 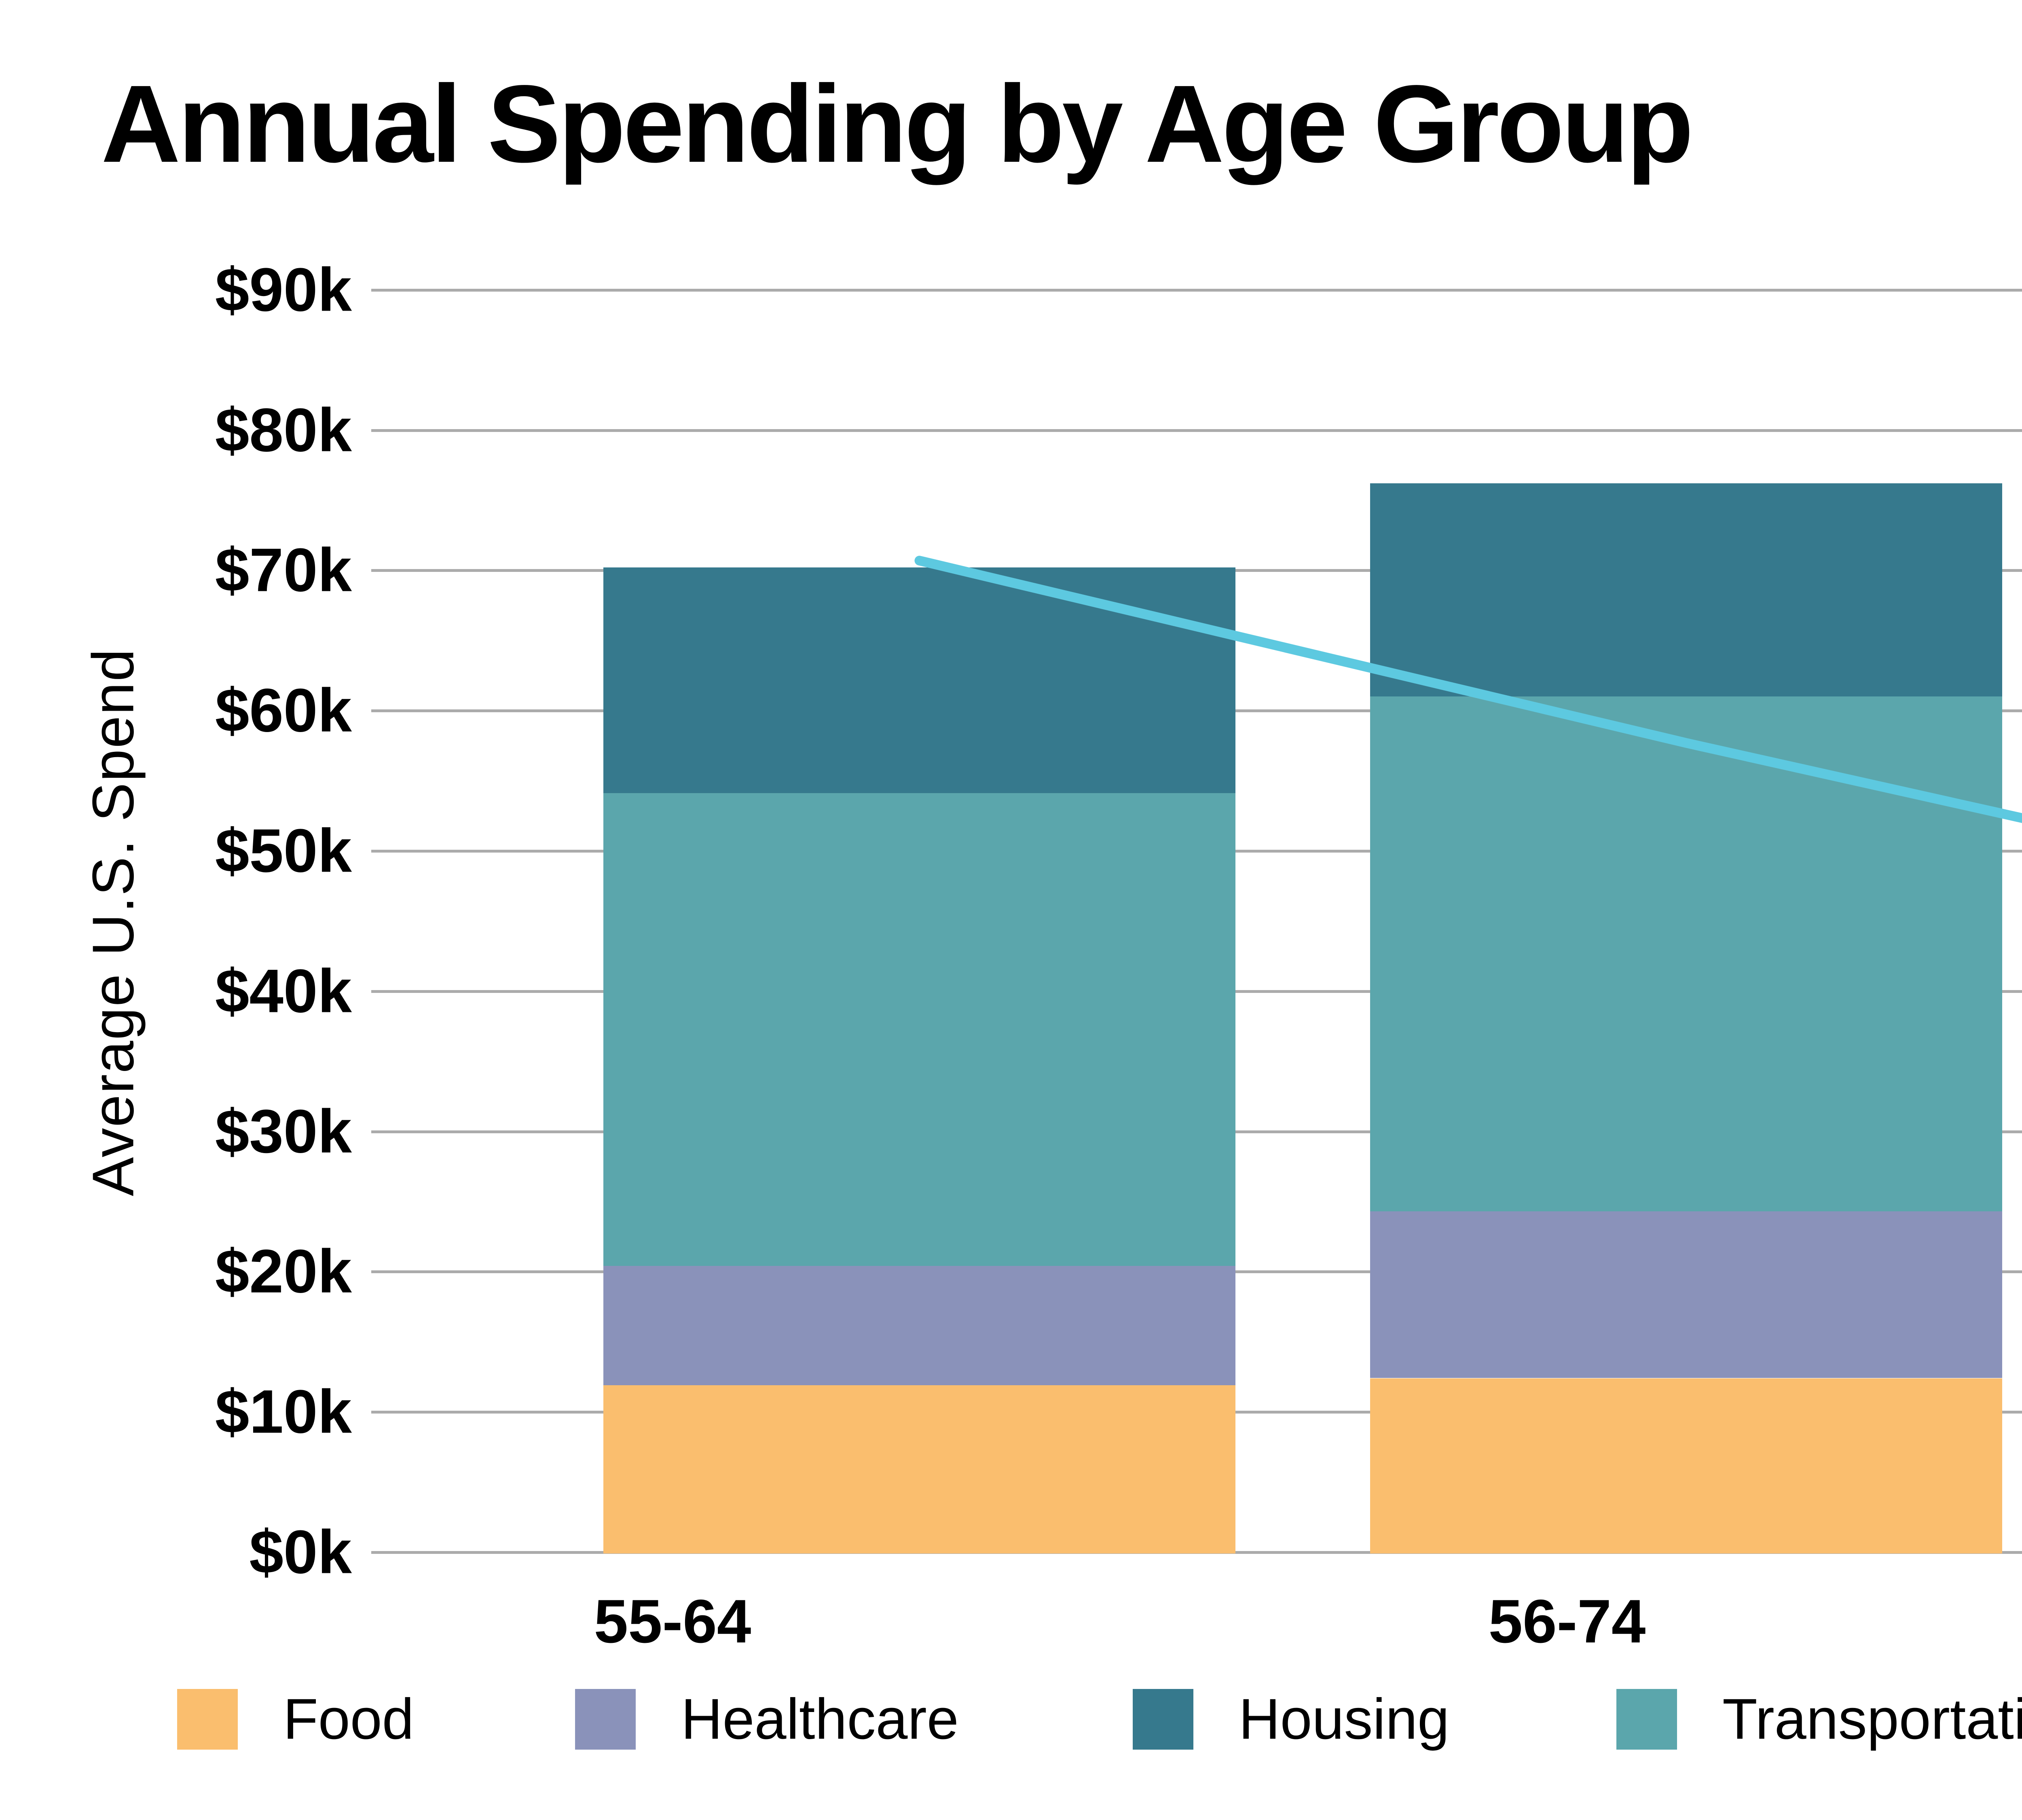 What do you see at coordinates (300, 1552) in the screenshot?
I see `y-tick-label-left: $0k` at bounding box center [300, 1552].